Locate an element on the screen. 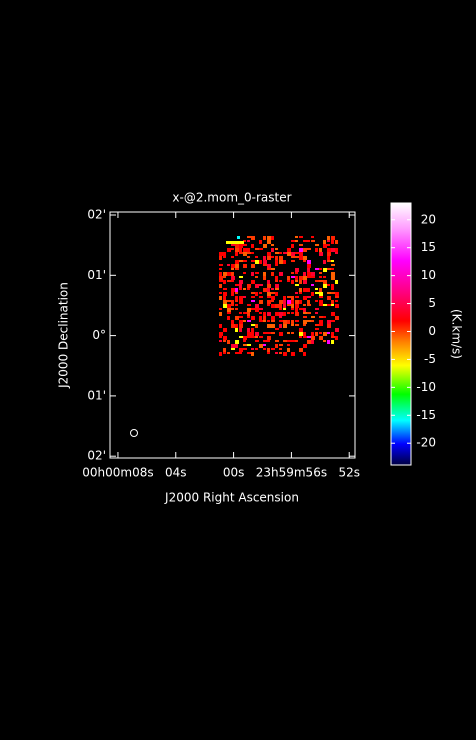 The width and height of the screenshot is (476, 740). colorbar-tick-label: -20 is located at coordinates (426, 443).